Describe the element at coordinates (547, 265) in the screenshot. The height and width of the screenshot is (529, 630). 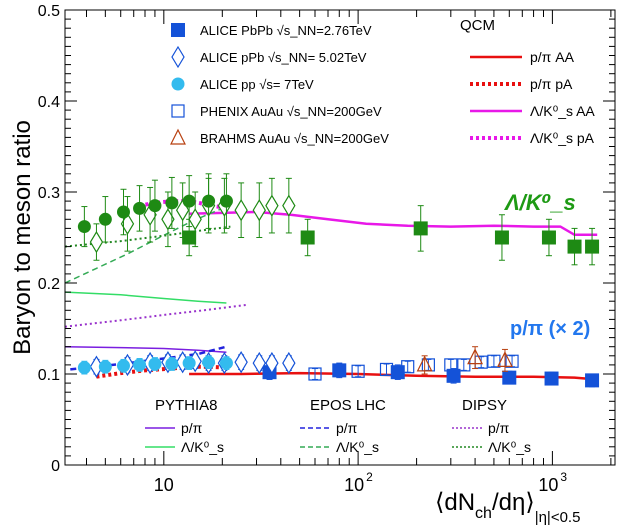
I see `annotations: Λ/K⁰_s p/π (× 2)` at that location.